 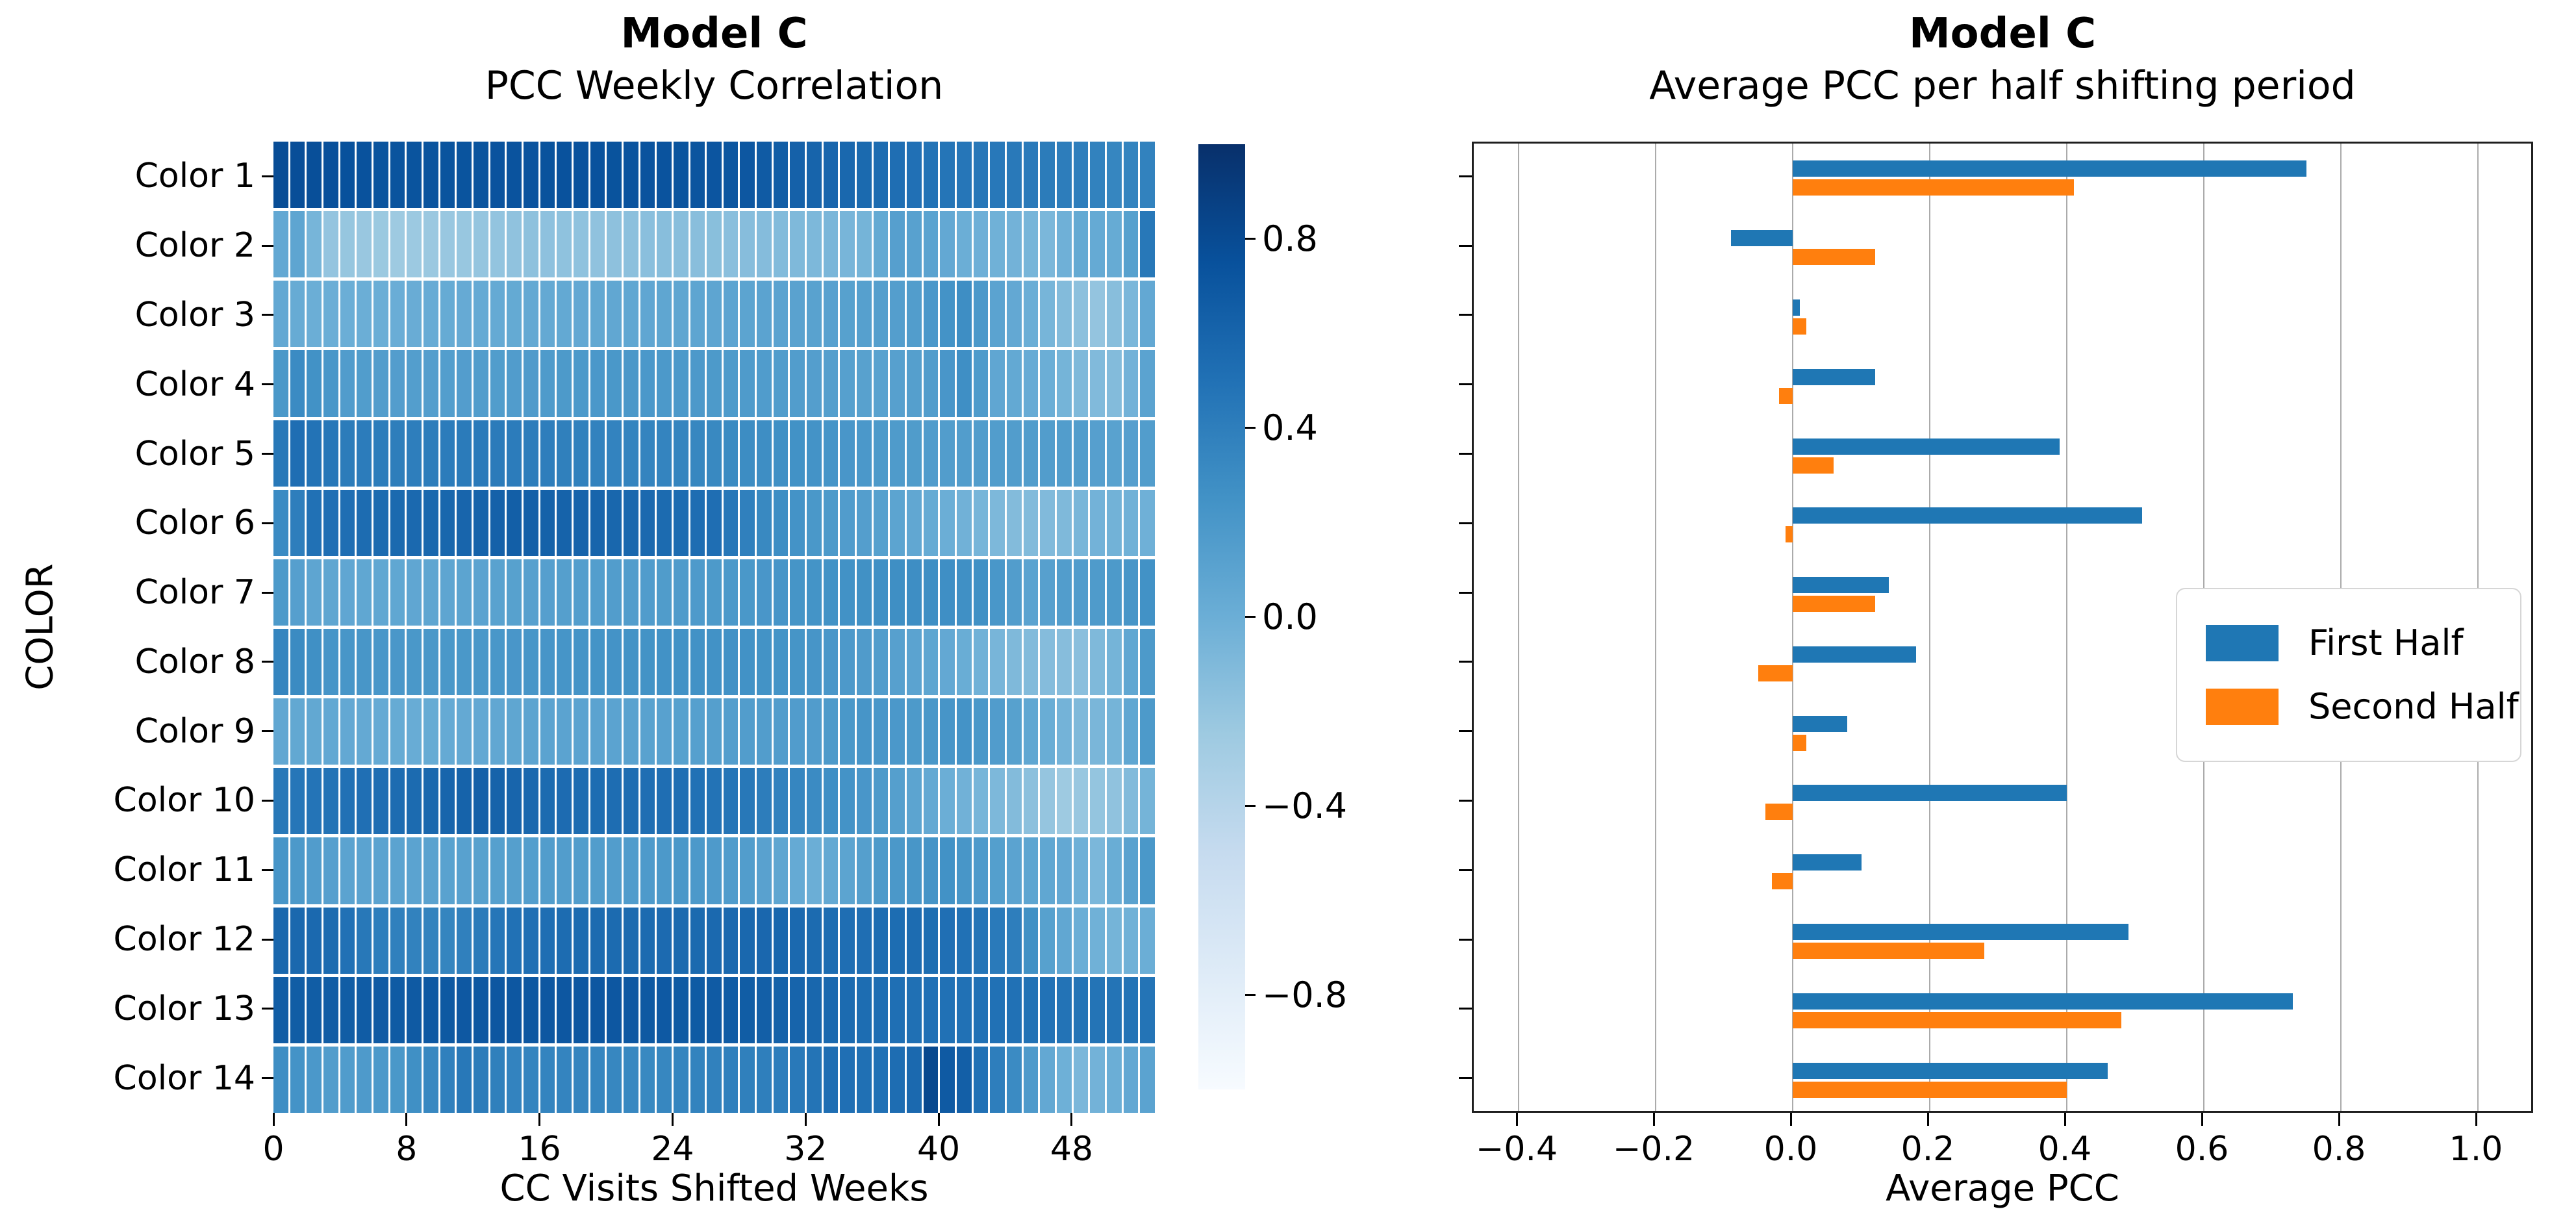 I want to click on row-label: Color 10, so click(x=184, y=800).